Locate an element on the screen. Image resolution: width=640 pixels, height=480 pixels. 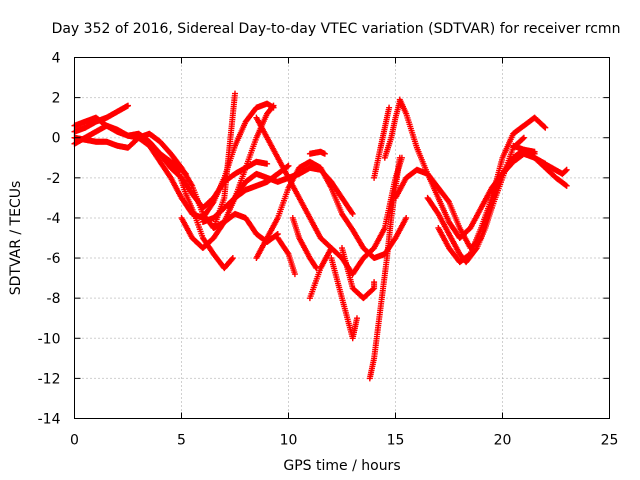
x-tick-label: 20 is located at coordinates (503, 441).